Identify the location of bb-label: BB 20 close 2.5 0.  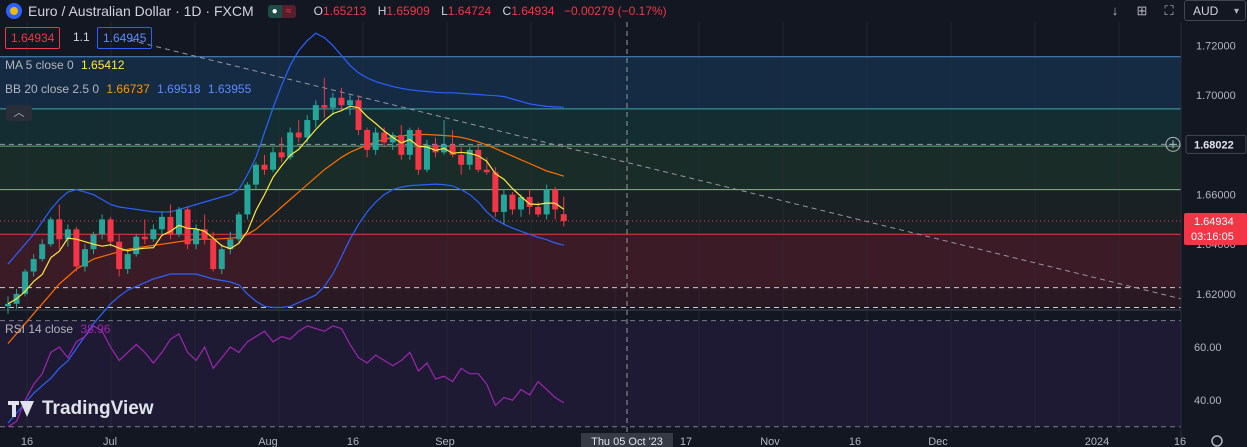
(52, 89).